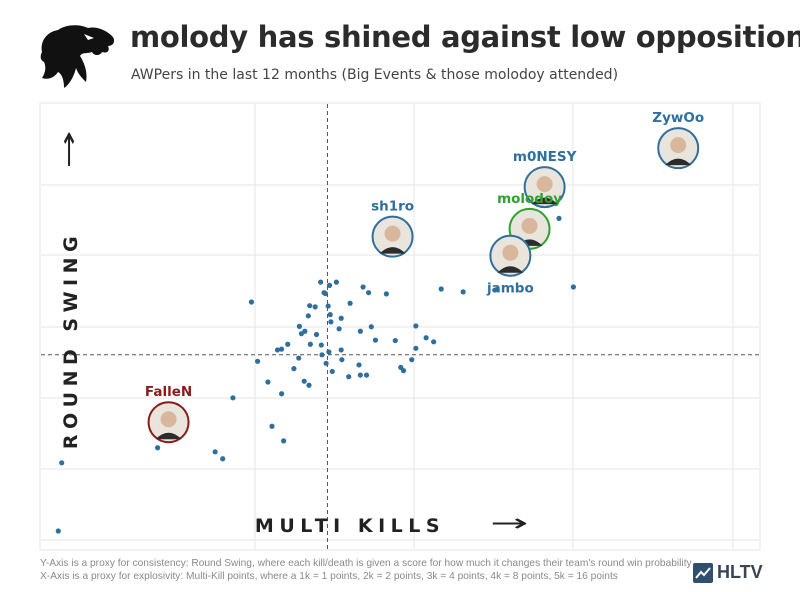 This screenshot has height=592, width=800. Describe the element at coordinates (350, 526) in the screenshot. I see `x-axis-label: MULTI KILLS` at that location.